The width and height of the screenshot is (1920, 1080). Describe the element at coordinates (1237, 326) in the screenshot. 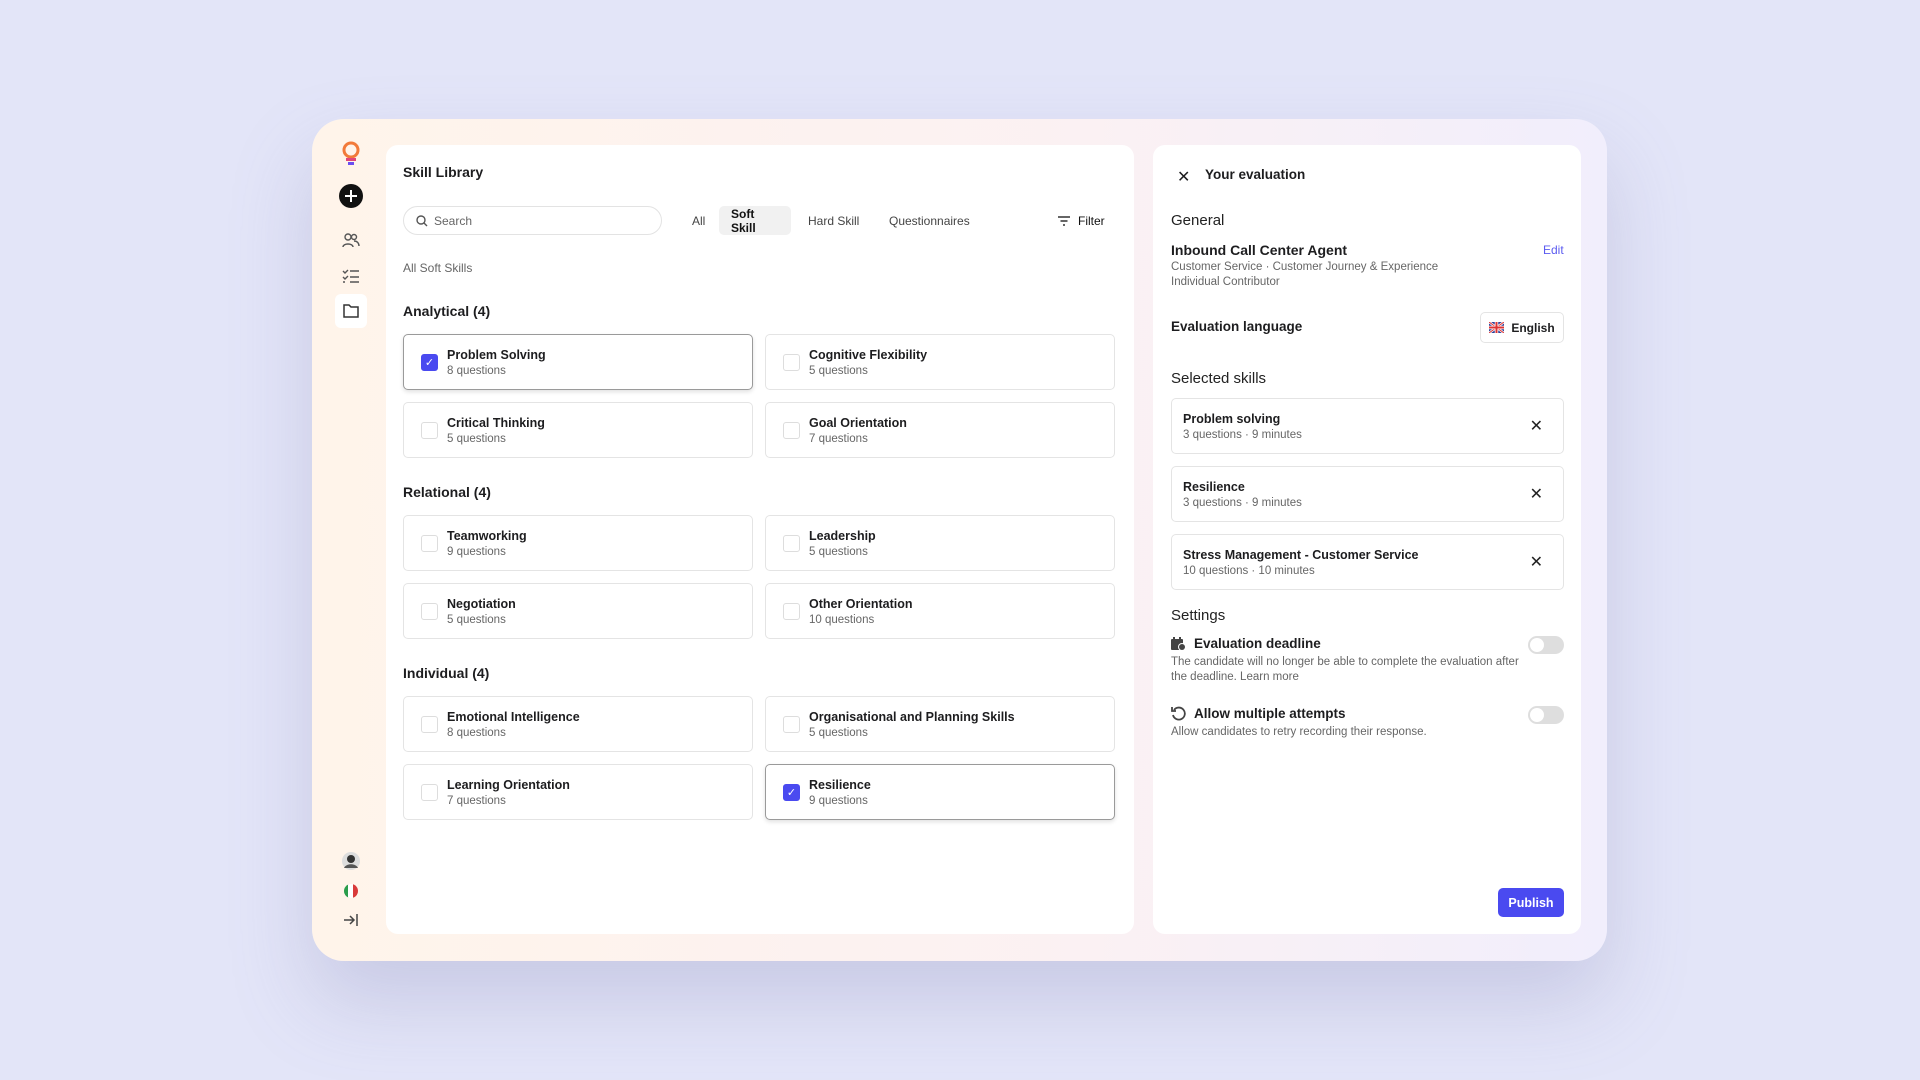

I see `language-label: Evaluation language` at that location.